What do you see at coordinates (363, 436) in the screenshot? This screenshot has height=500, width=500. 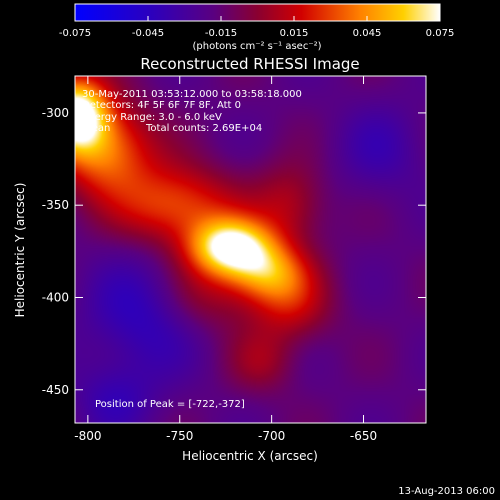 I see `x-tick-label: -650` at bounding box center [363, 436].